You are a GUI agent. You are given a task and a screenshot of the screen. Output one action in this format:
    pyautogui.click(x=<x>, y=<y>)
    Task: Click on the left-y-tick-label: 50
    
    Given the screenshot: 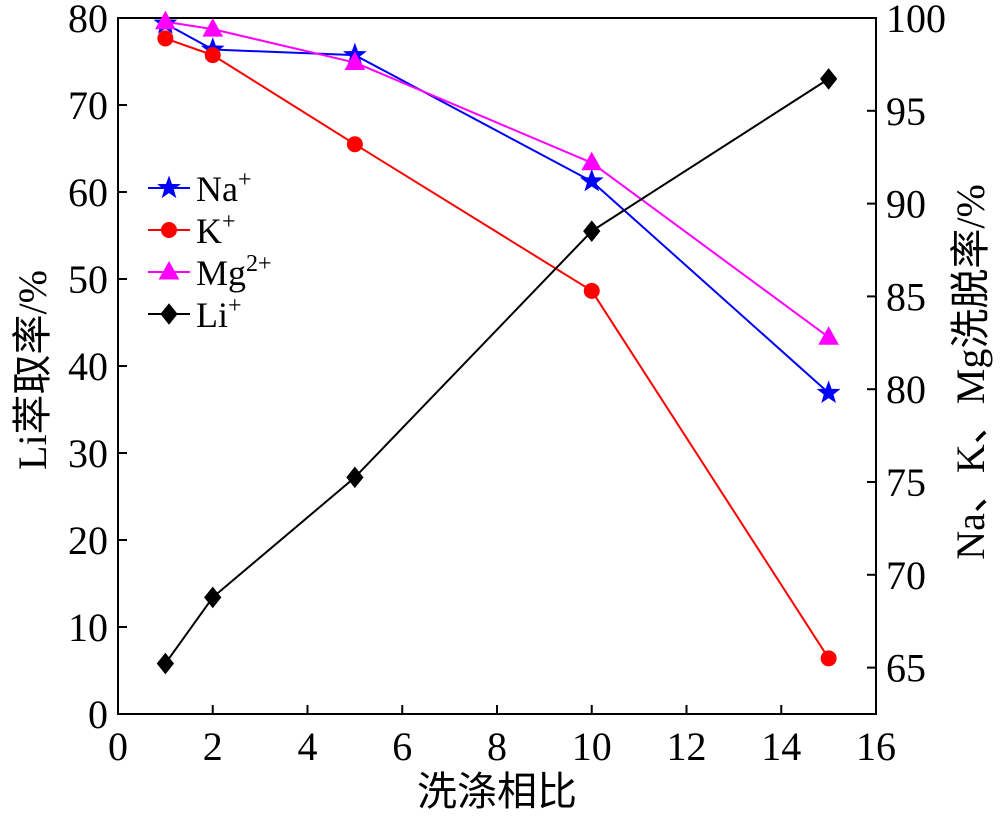 What is the action you would take?
    pyautogui.click(x=88, y=279)
    